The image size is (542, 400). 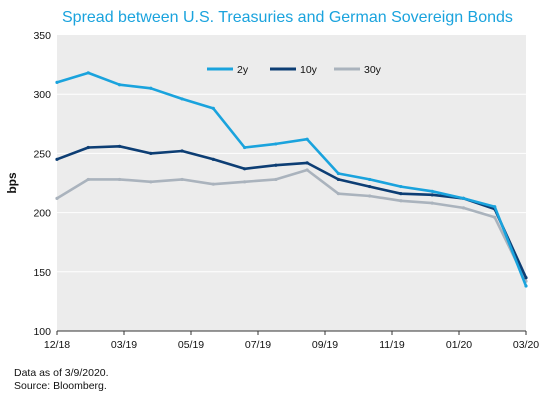 What do you see at coordinates (258, 345) in the screenshot?
I see `x-tick-label: 07/19` at bounding box center [258, 345].